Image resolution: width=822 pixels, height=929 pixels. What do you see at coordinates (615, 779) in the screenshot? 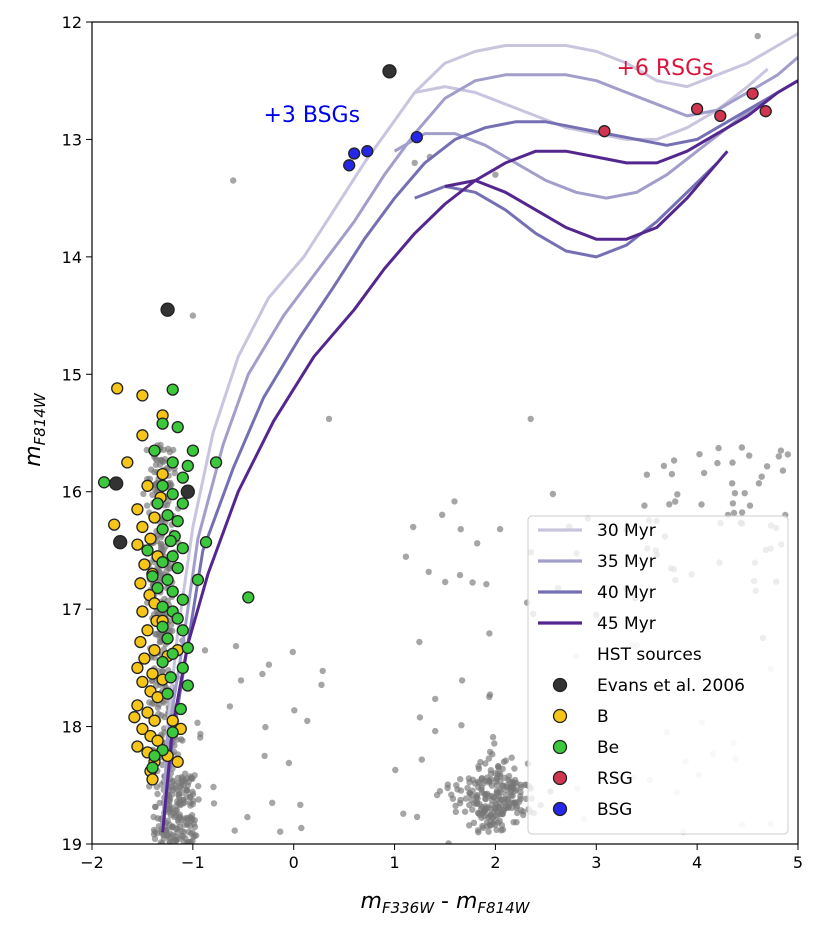
I see `legend-label: RSG` at bounding box center [615, 779].